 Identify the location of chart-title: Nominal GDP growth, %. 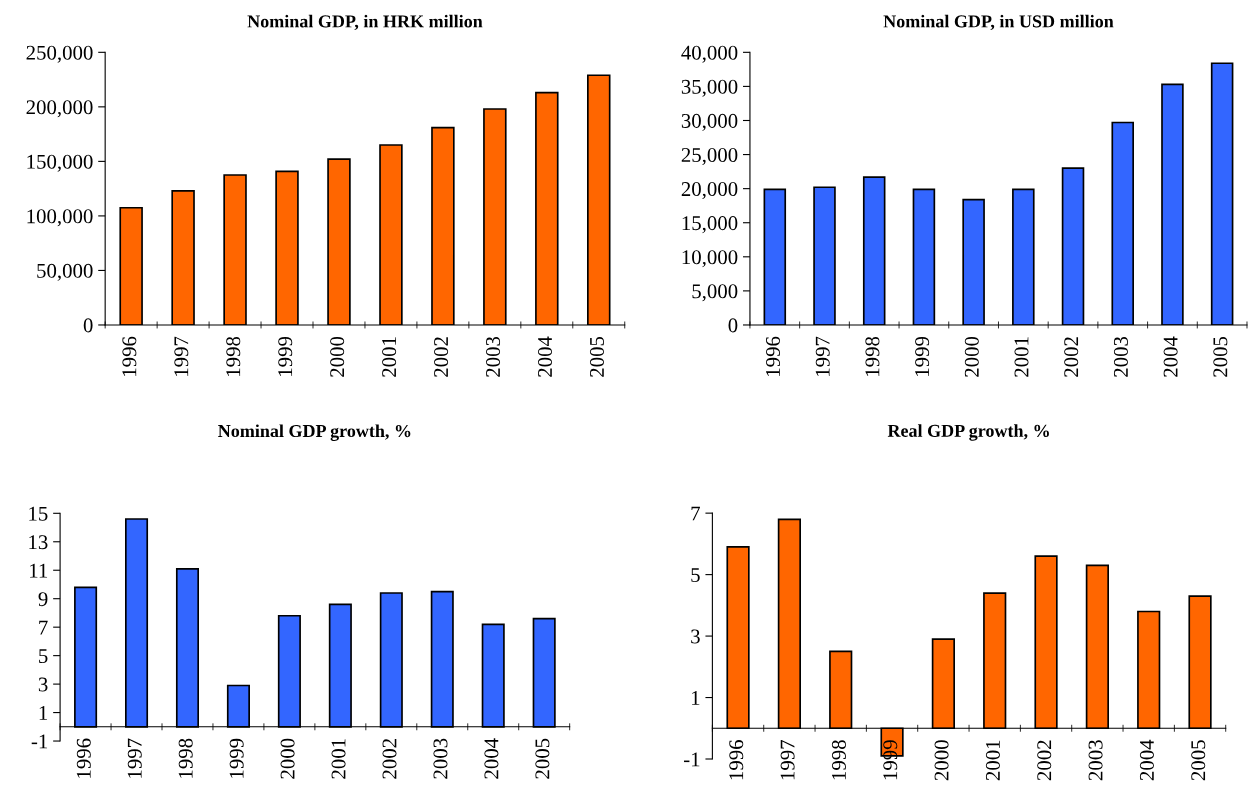
(314, 432).